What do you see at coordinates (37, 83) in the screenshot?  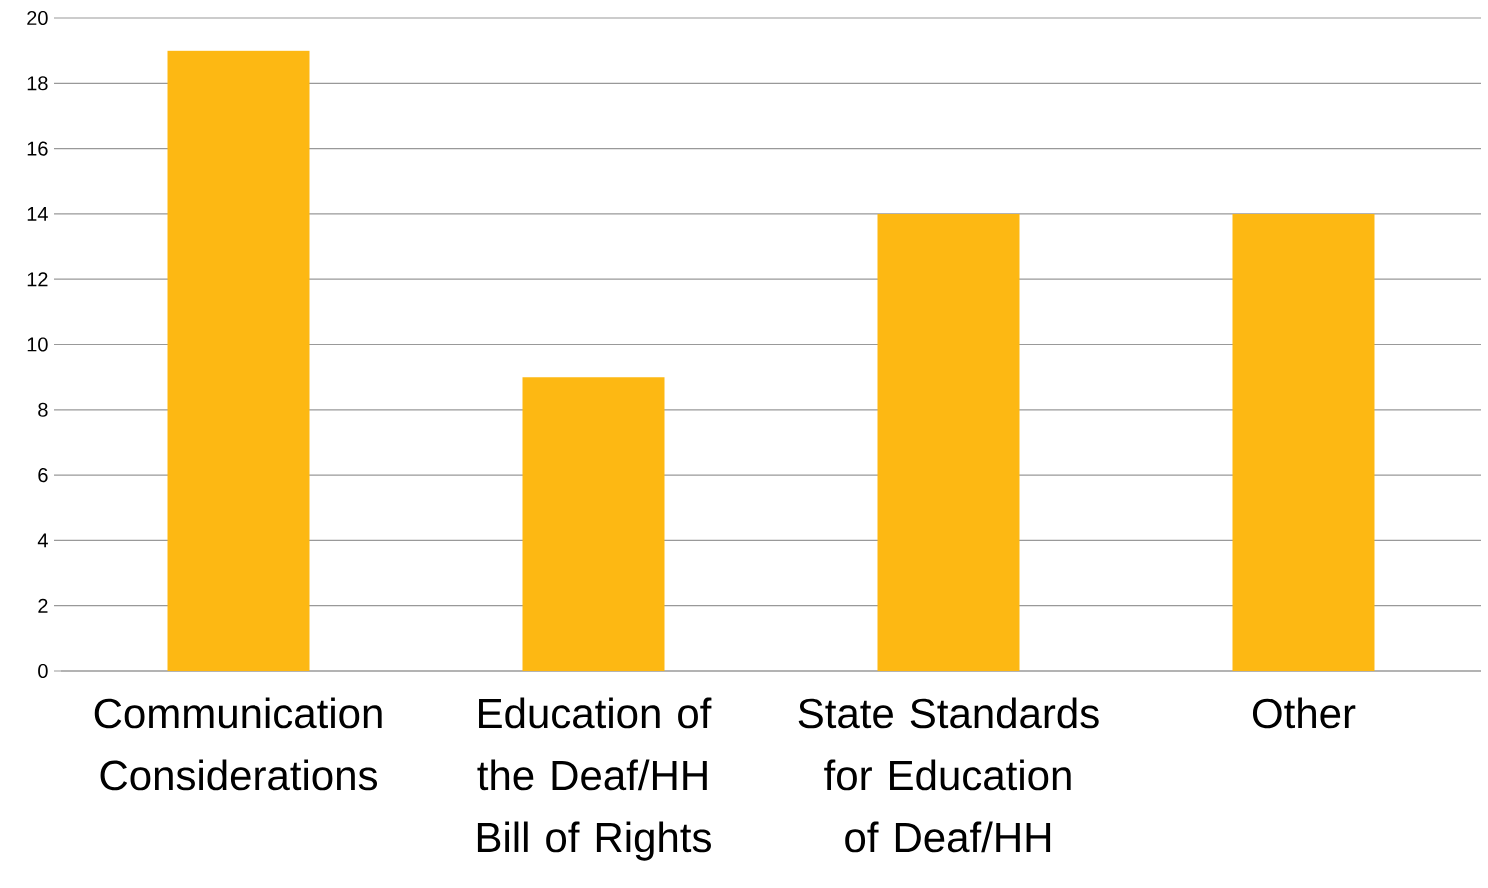 I see `y-tick-label: 18` at bounding box center [37, 83].